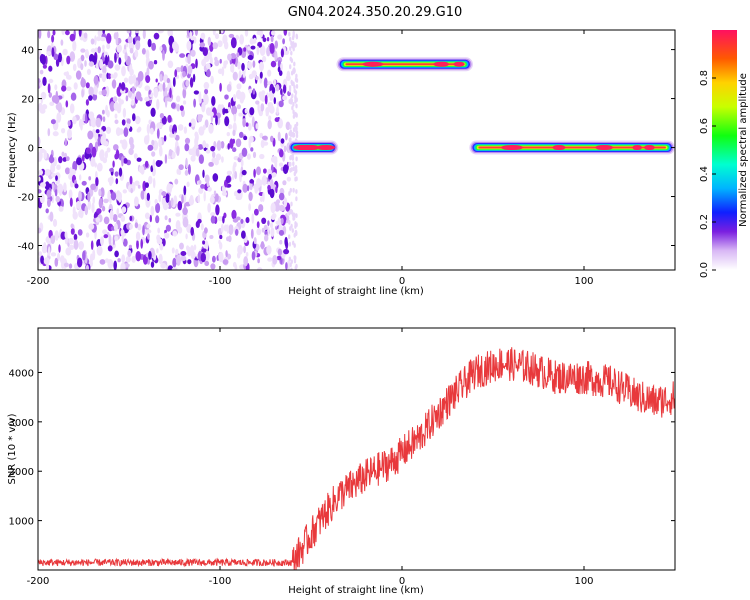 This screenshot has height=600, width=750. Describe the element at coordinates (356, 291) in the screenshot. I see `spectrogram-x-axis-label: Height of straight line (km)` at that location.